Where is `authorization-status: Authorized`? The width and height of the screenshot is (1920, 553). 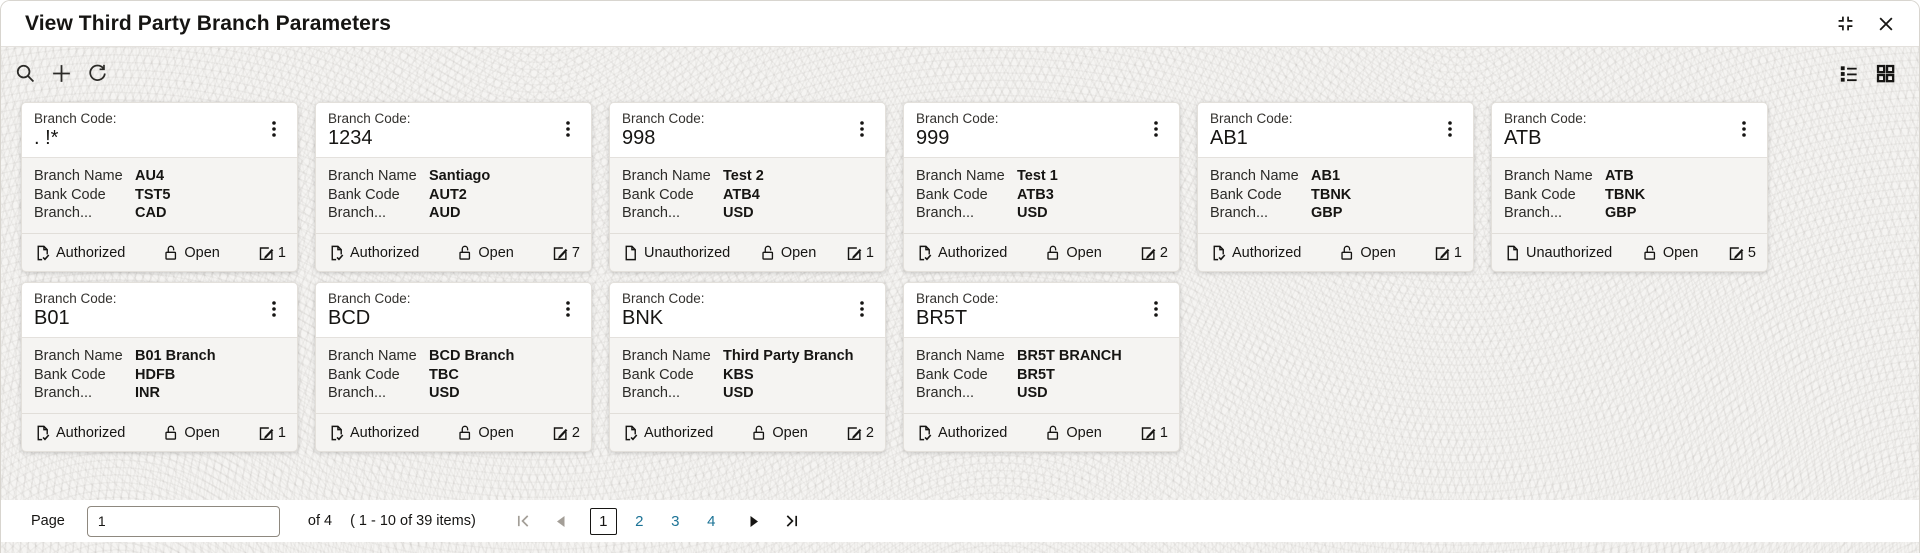
authorization-status: Authorized is located at coordinates (79, 433).